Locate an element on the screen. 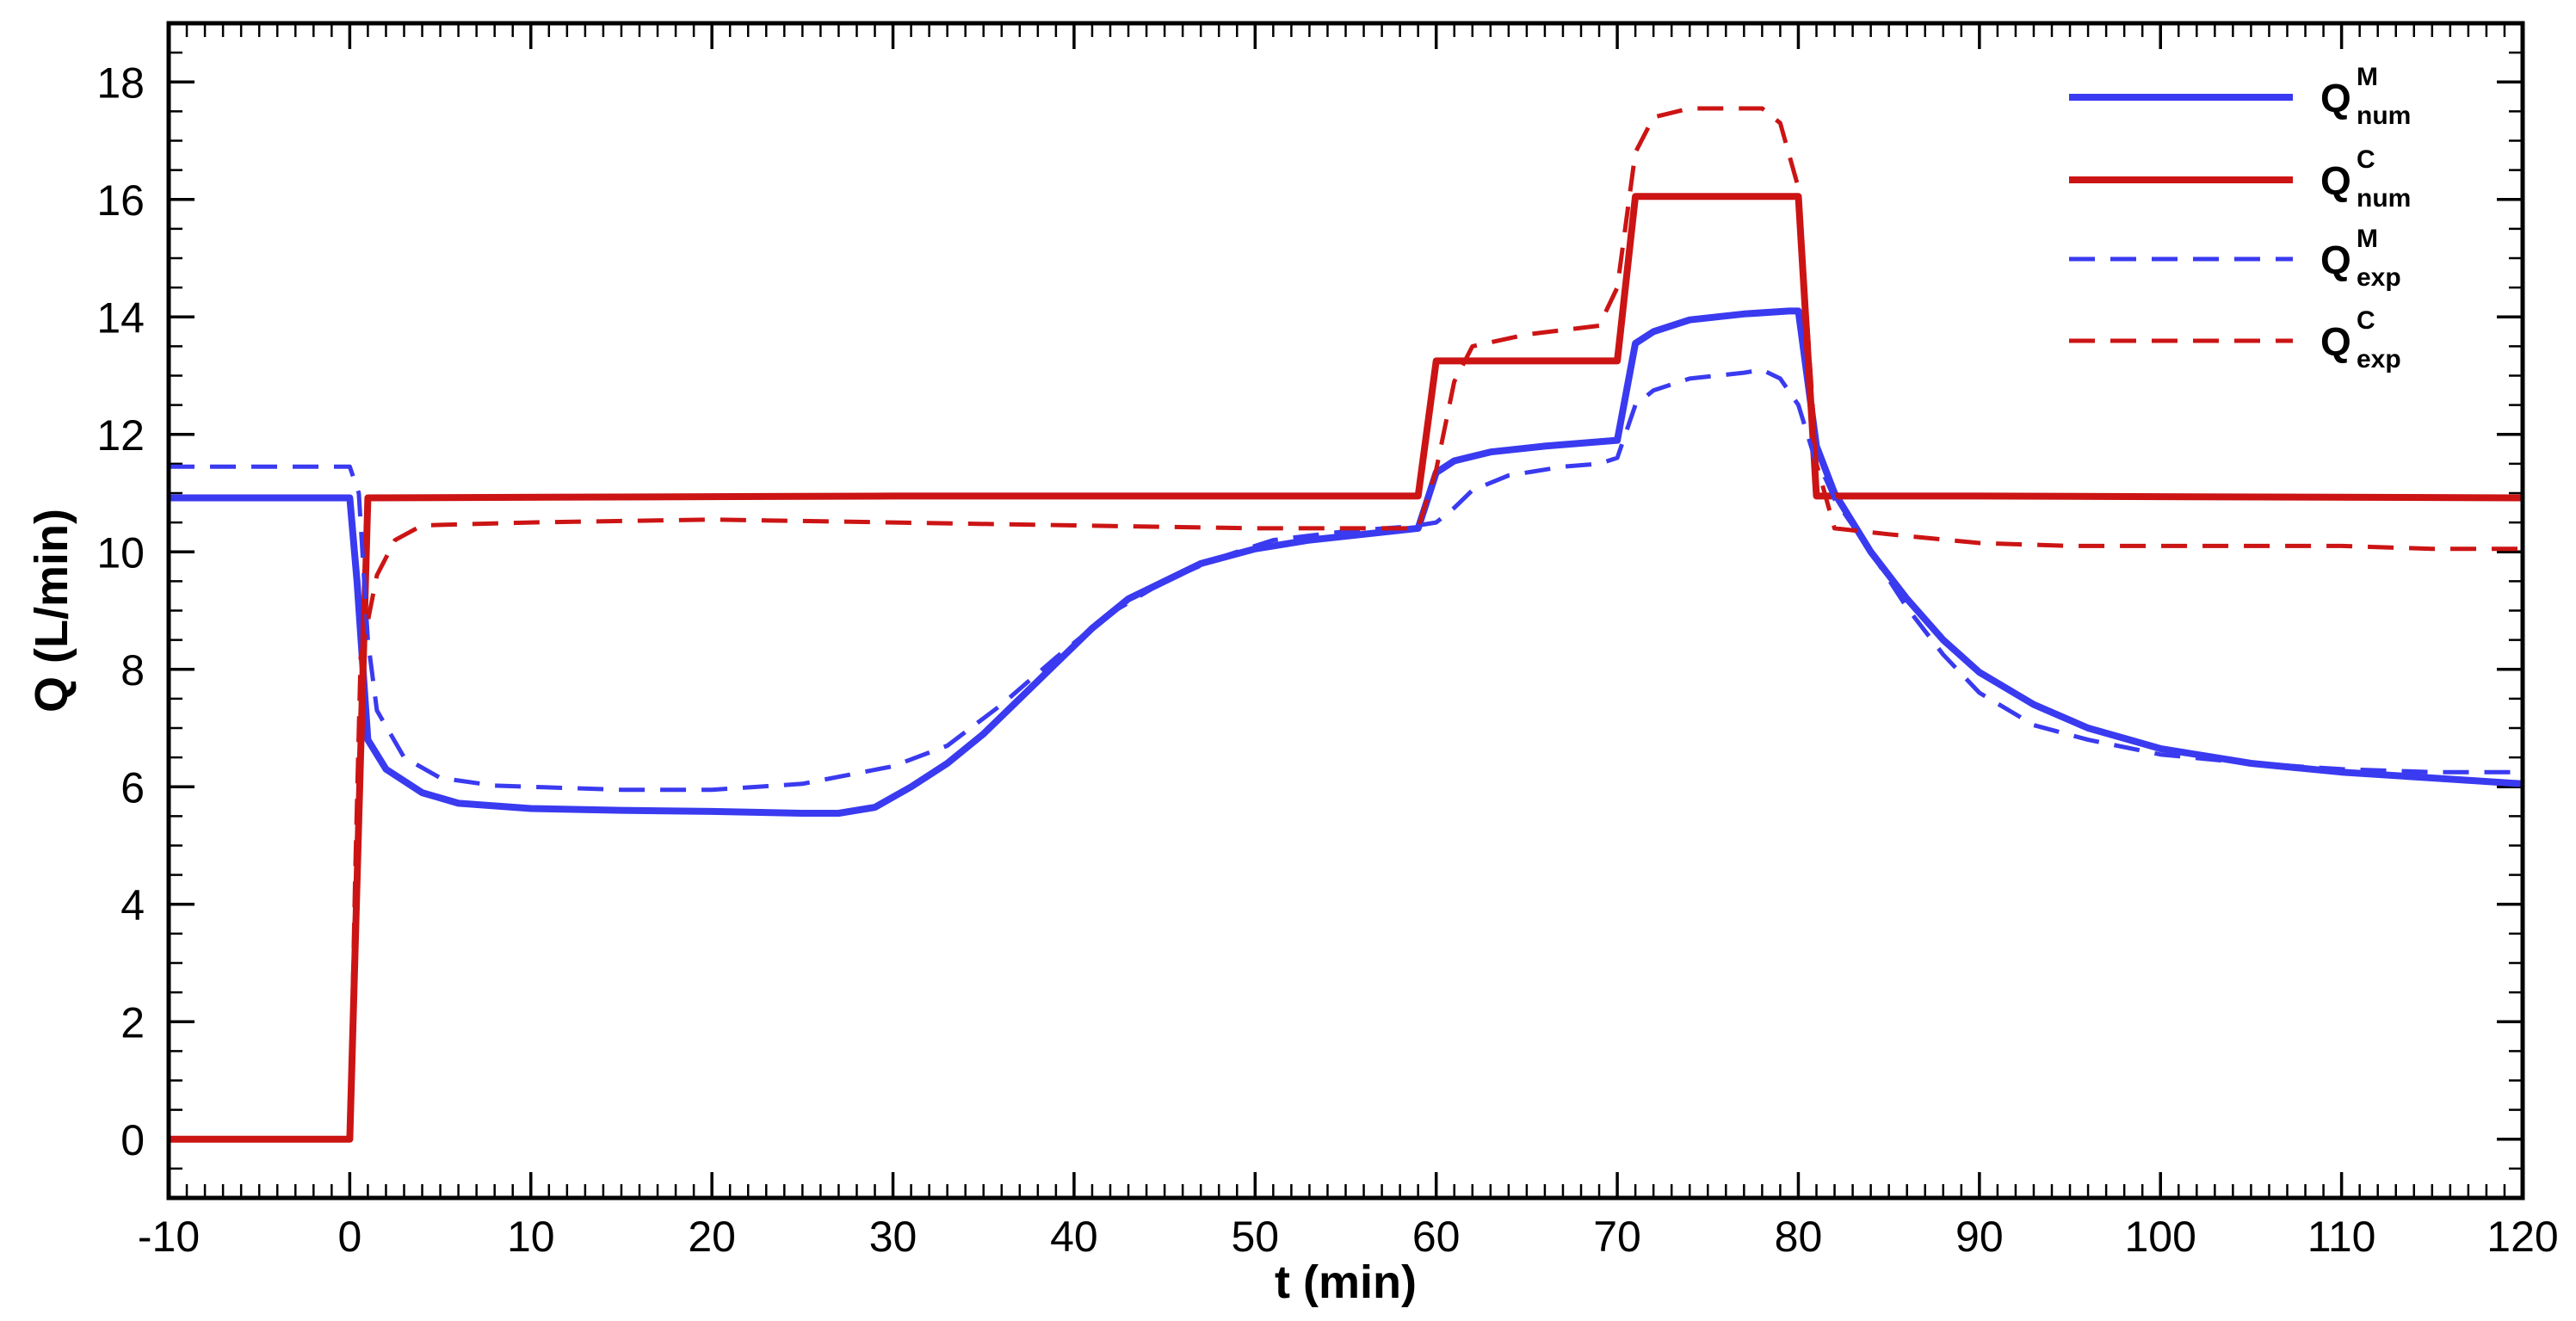 The image size is (2576, 1321). x-tick-label: 10 is located at coordinates (531, 1237).